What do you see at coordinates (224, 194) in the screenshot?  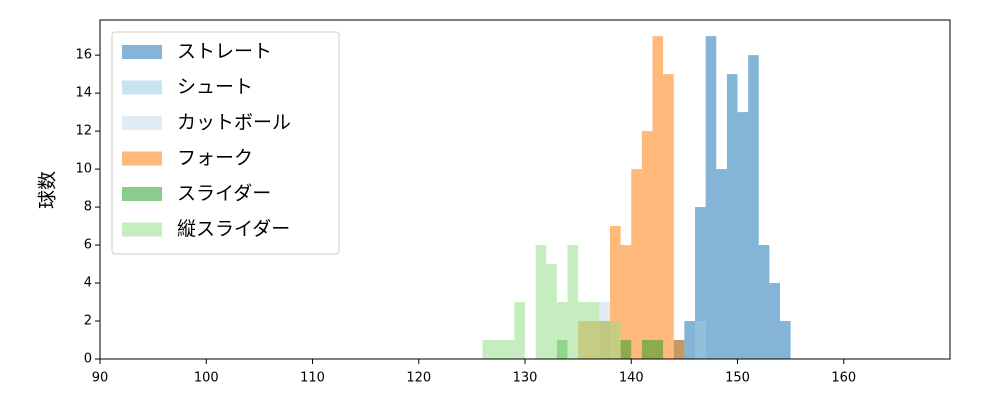 I see `legend-label: スライダー` at bounding box center [224, 194].